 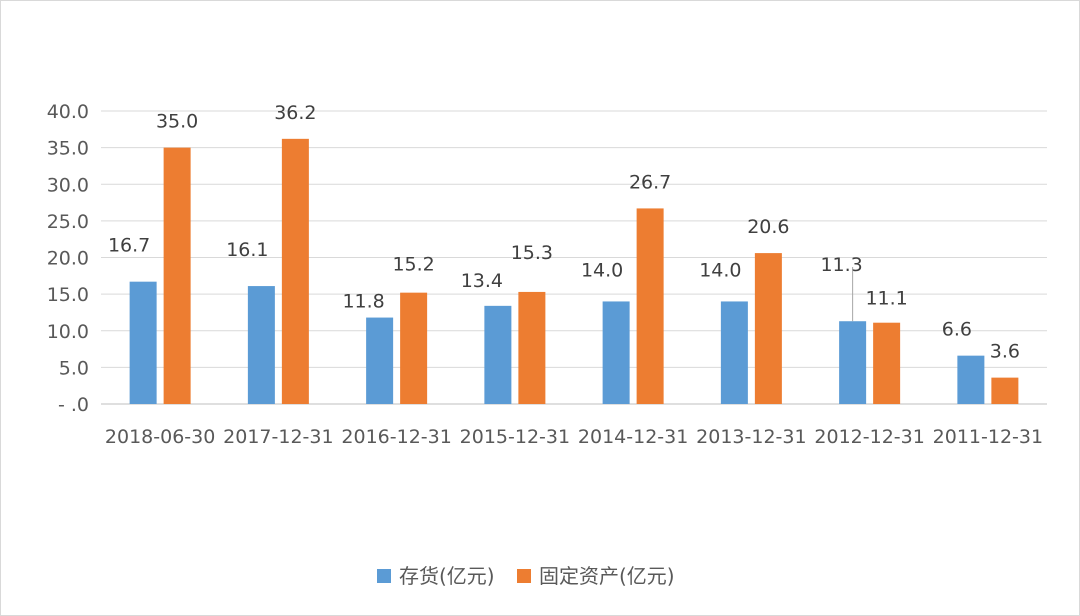 I want to click on legend-swatch-fixed-assets, so click(x=524, y=576).